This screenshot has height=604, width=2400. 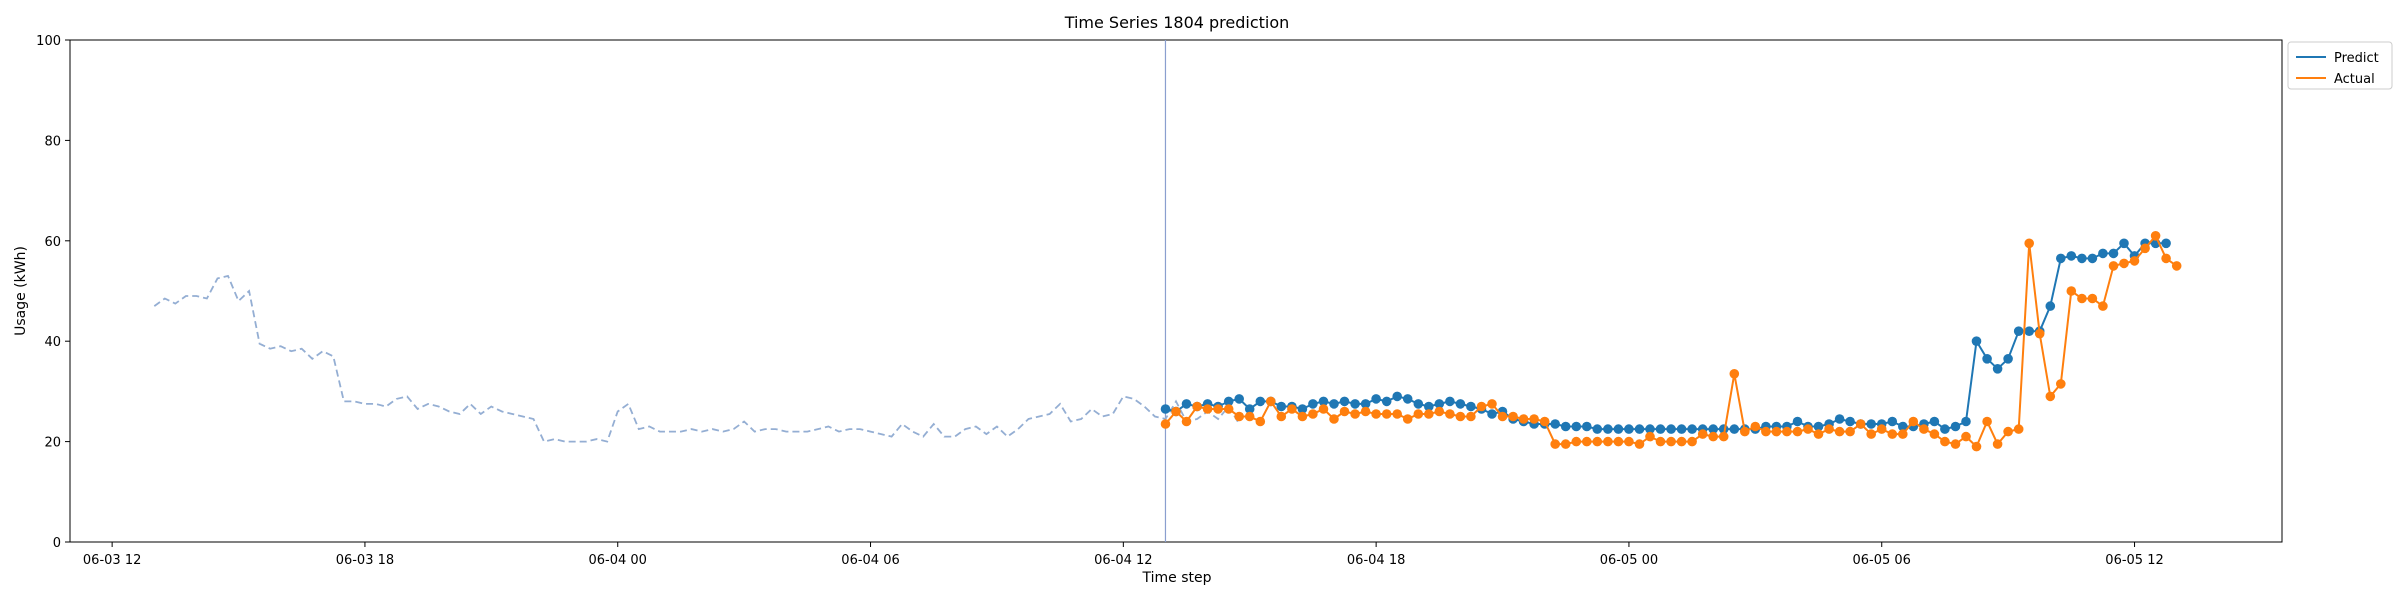 What do you see at coordinates (1123, 560) in the screenshot?
I see `x-tick-label: 06-04 12` at bounding box center [1123, 560].